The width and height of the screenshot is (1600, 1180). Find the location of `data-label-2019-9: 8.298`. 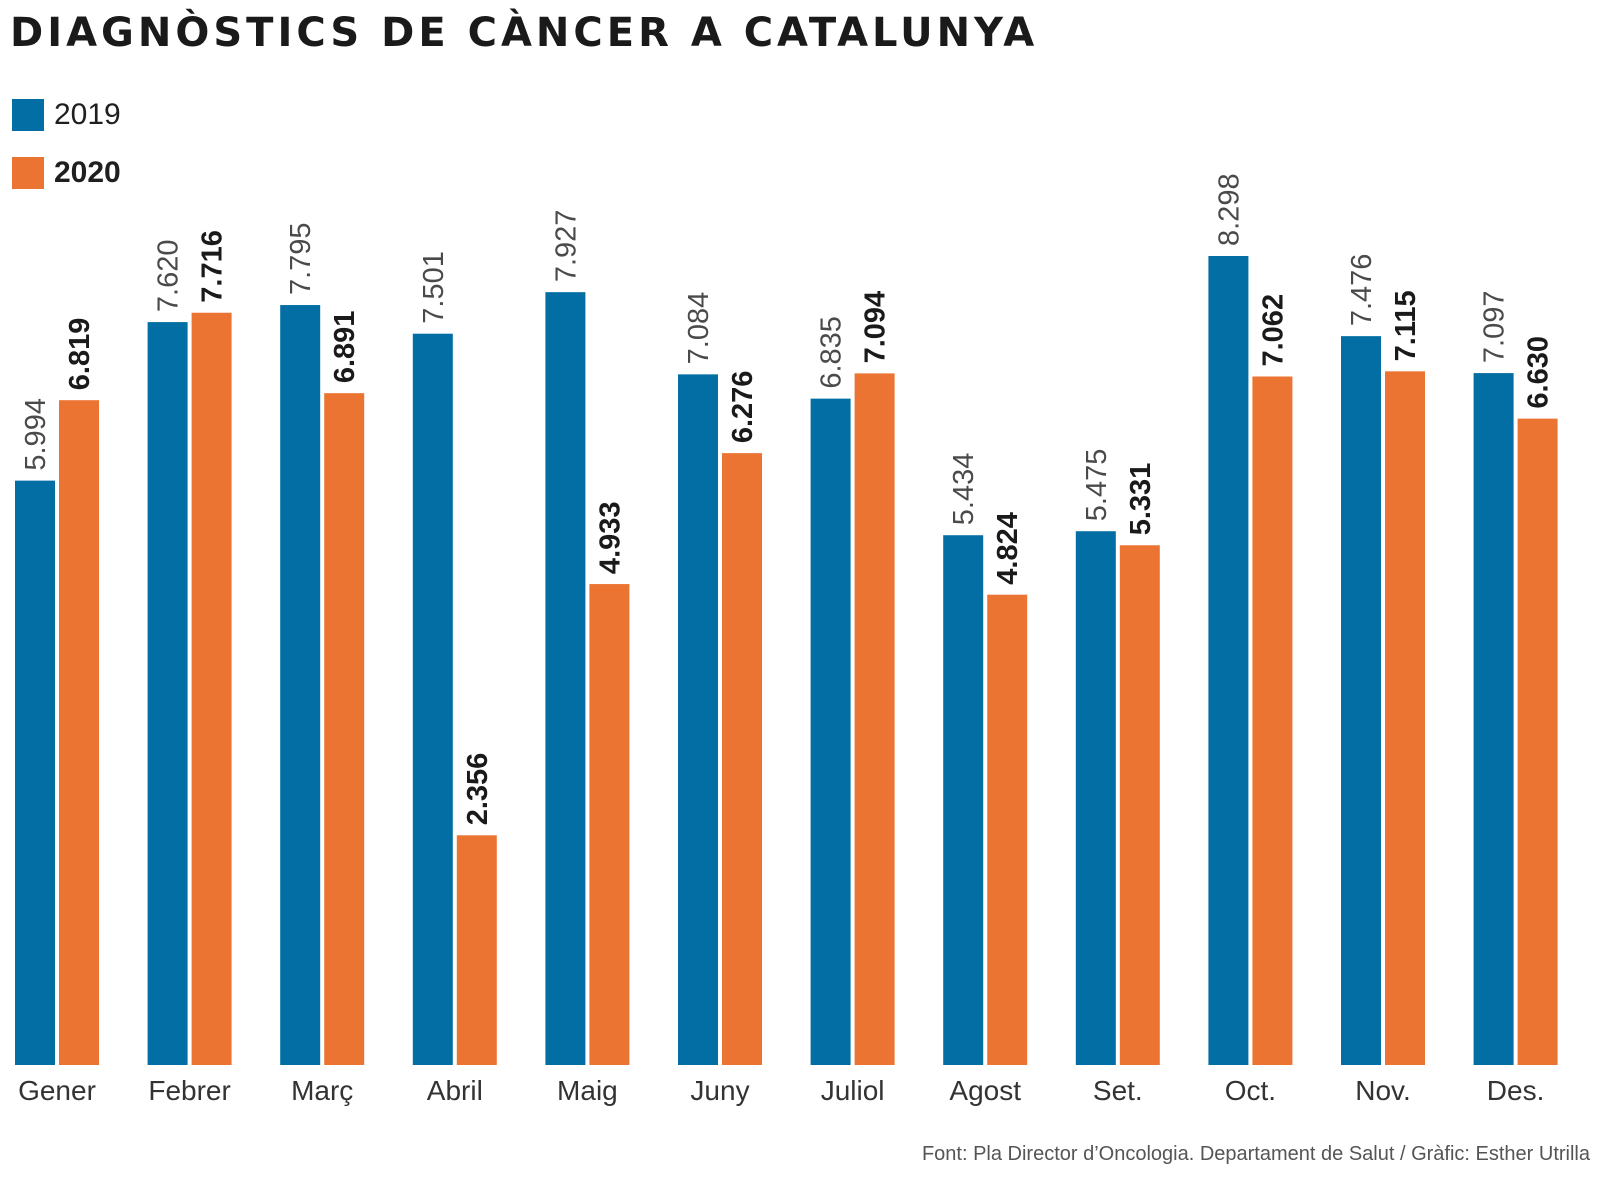

data-label-2019-9: 8.298 is located at coordinates (1229, 209).